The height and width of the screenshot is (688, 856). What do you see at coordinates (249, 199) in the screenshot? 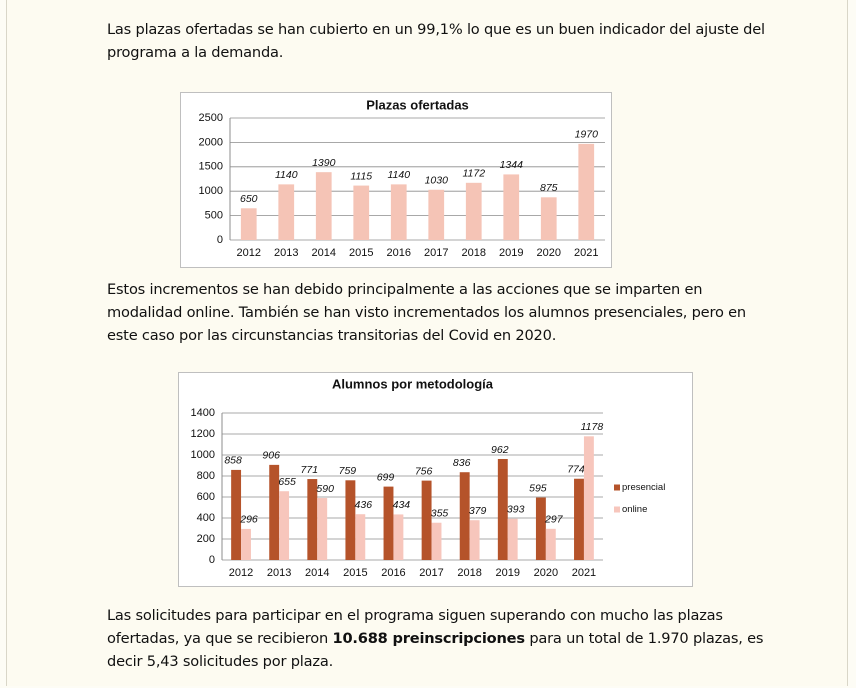
I see `value-label: 650` at bounding box center [249, 199].